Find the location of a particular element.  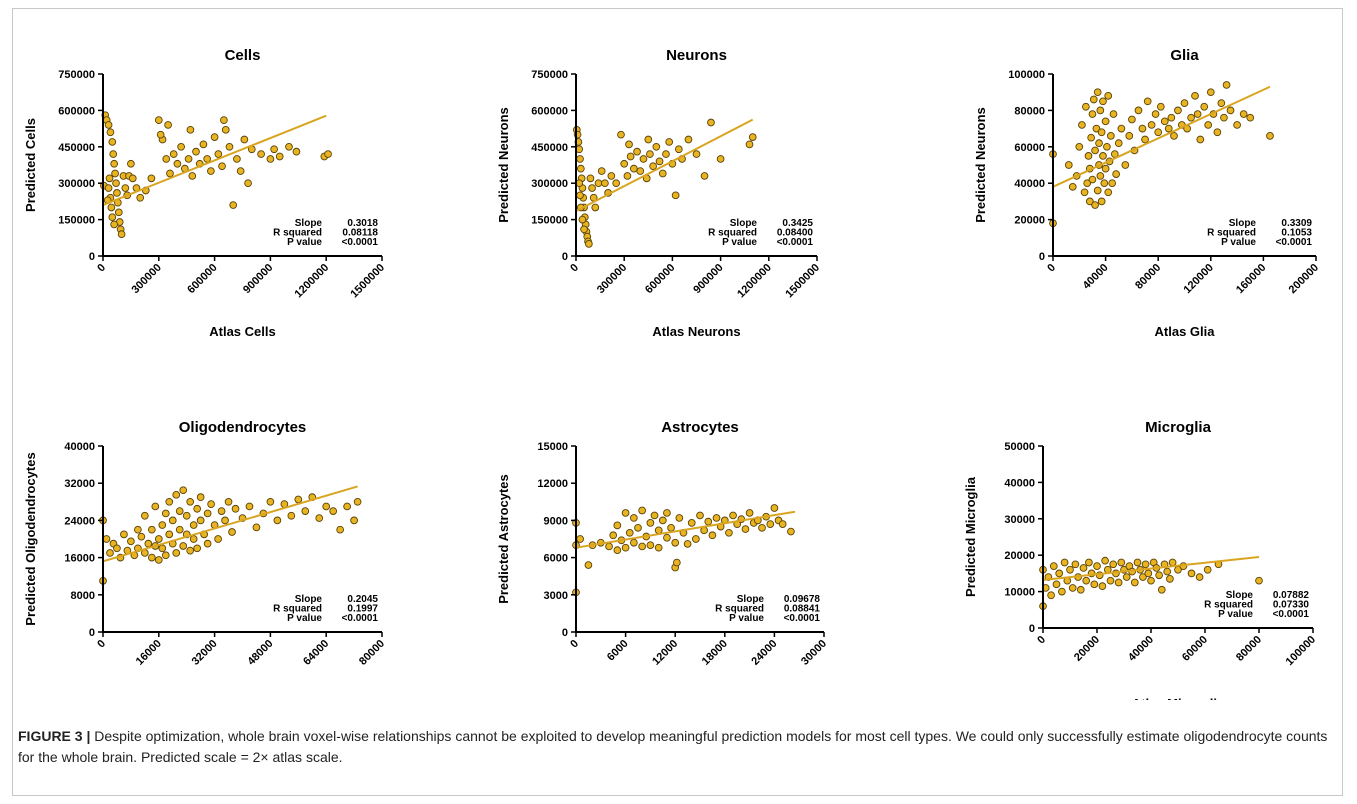

x-tick-label: 16000 is located at coordinates (149, 653).